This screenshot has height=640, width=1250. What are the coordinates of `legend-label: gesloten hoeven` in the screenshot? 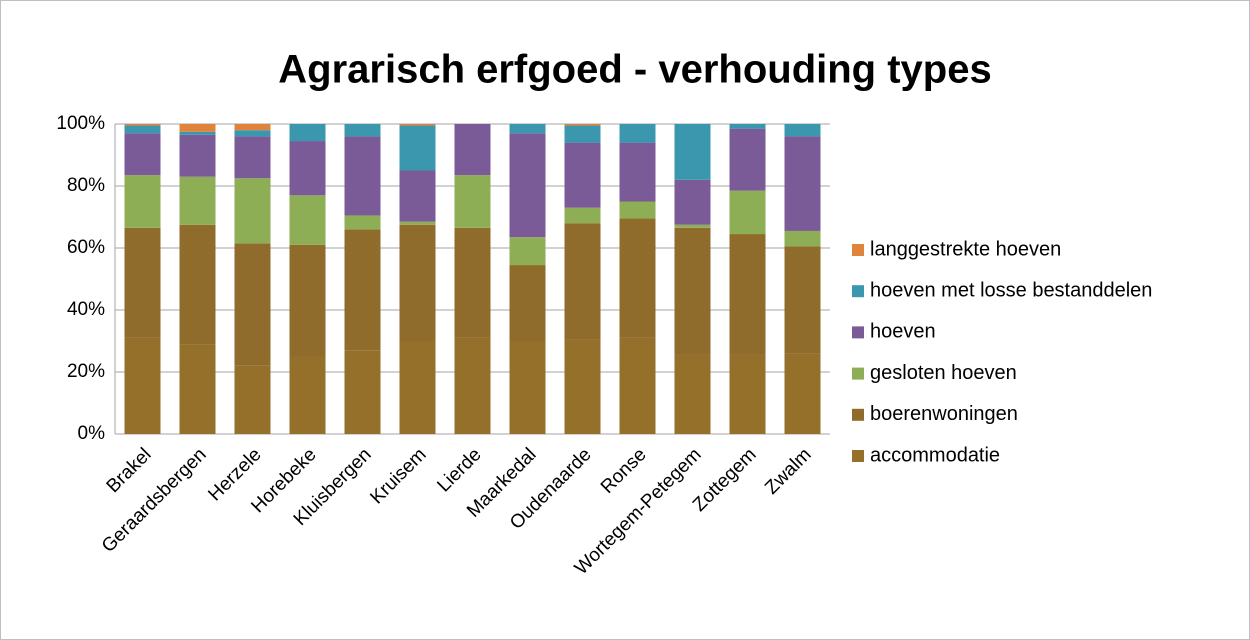 It's located at (943, 373).